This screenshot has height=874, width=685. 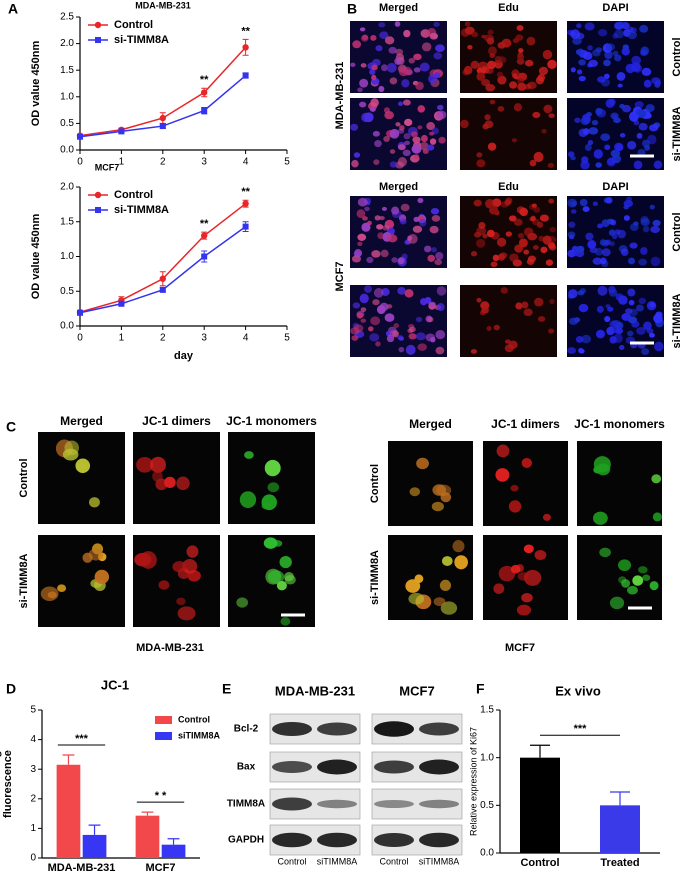 What do you see at coordinates (141, 210) in the screenshot?
I see `legend-label: si-TIMM8A` at bounding box center [141, 210].